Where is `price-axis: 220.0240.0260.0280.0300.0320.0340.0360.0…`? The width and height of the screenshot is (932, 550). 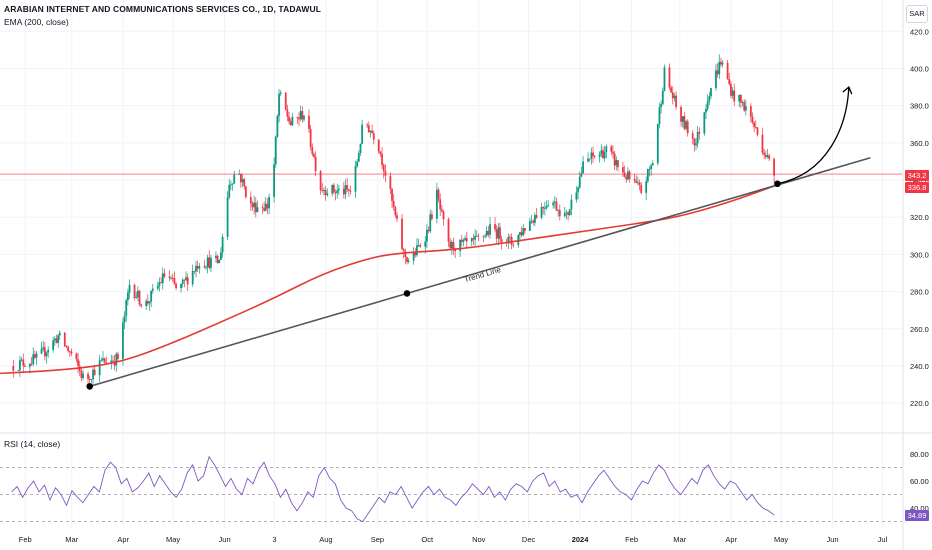 price-axis: 220.0240.0260.0280.0300.0320.0340.0360.0… is located at coordinates (919, 217).